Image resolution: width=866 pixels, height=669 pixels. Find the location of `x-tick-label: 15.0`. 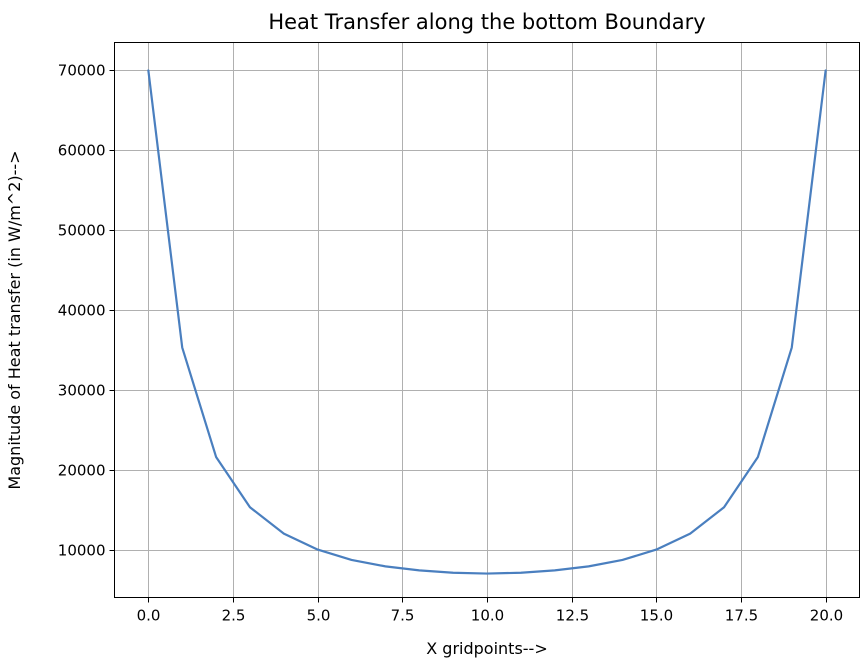

x-tick-label: 15.0 is located at coordinates (656, 616).